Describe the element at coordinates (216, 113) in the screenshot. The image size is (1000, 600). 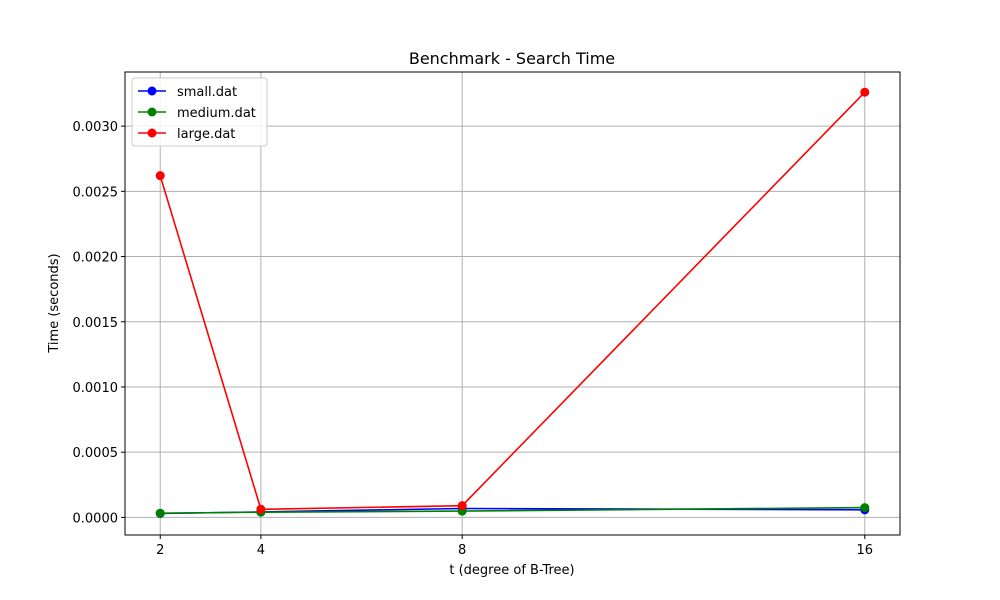
I see `legend-label: medium.dat` at that location.